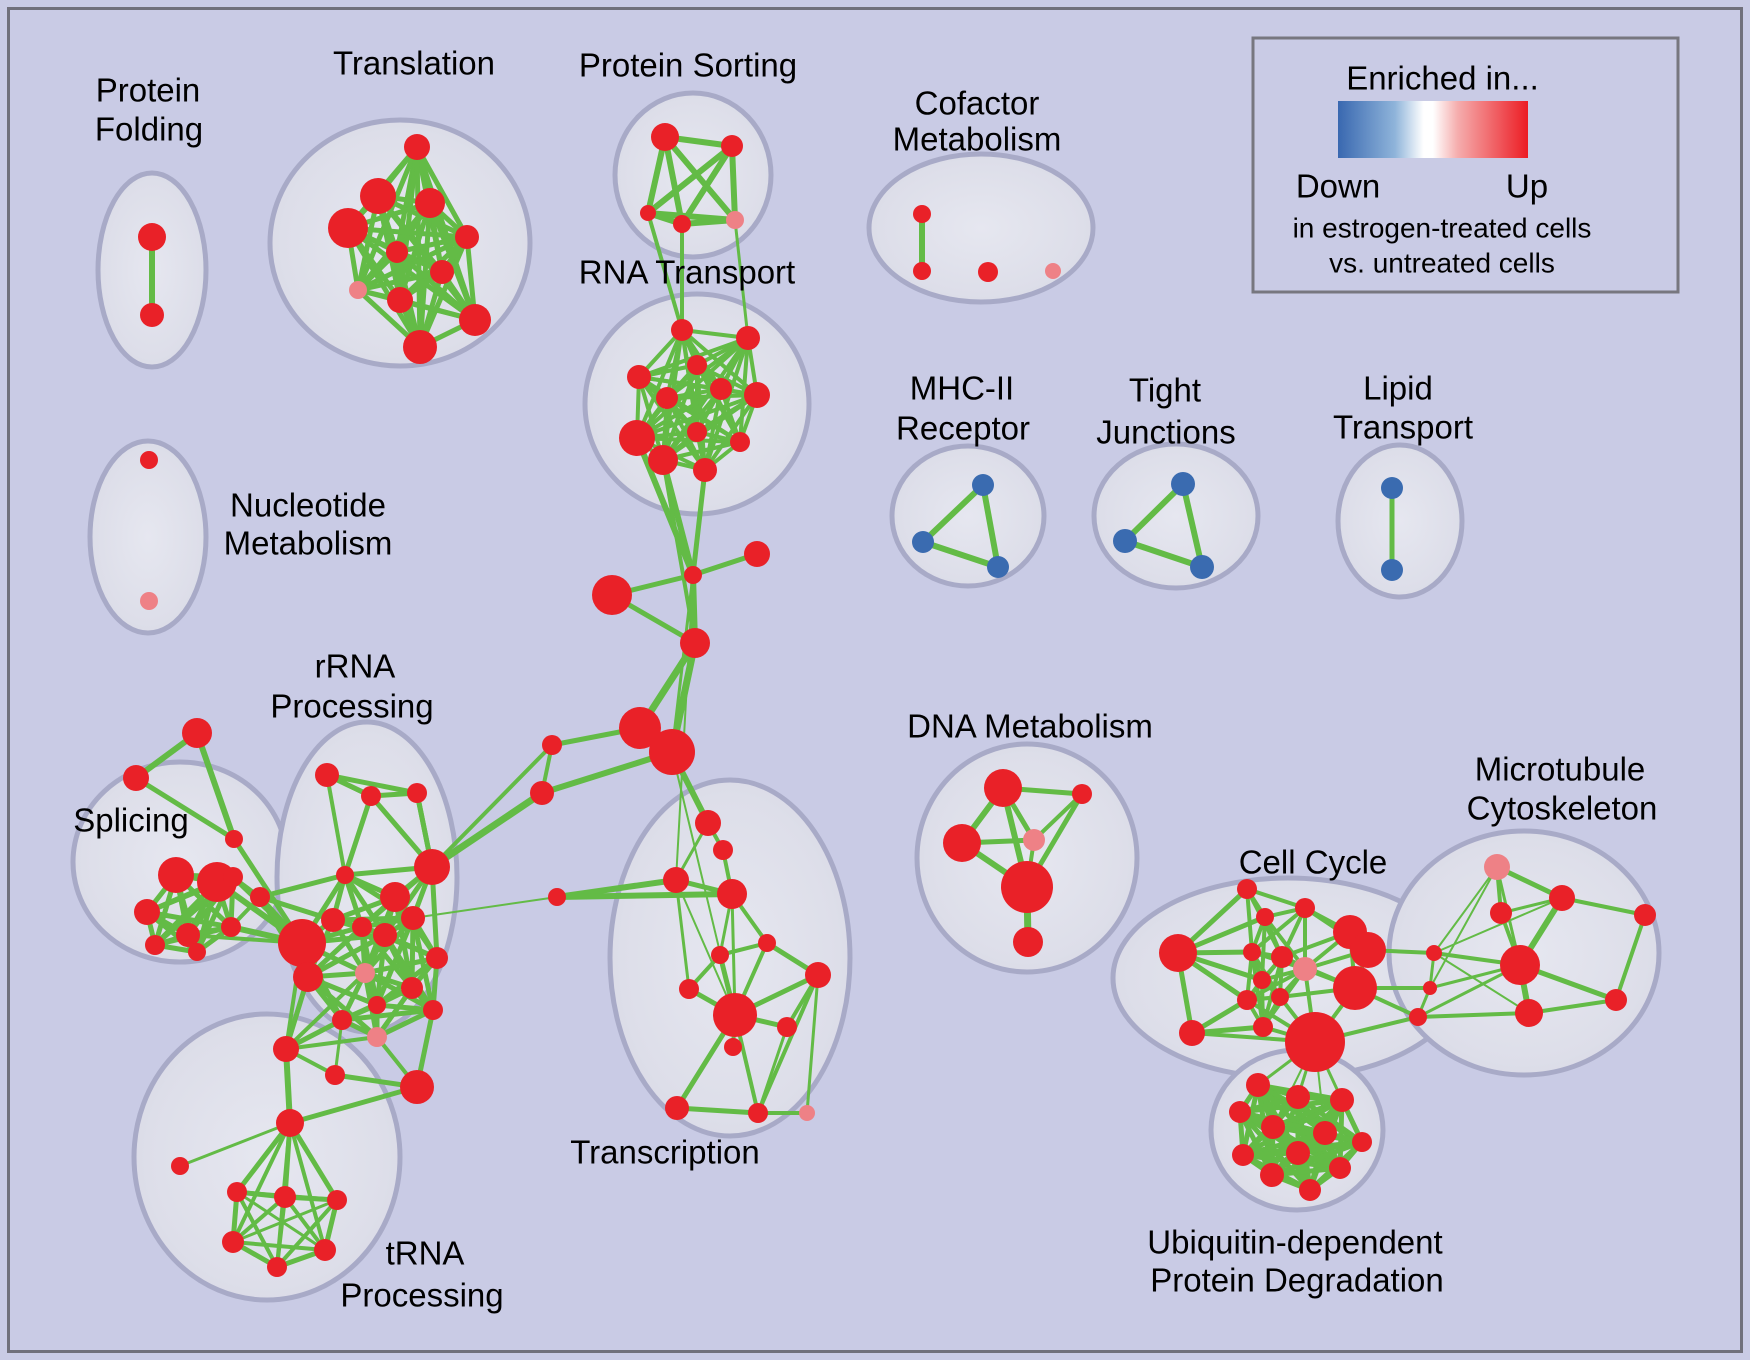 This screenshot has height=1360, width=1750. I want to click on cluster-label-lipid-transport: Transport, so click(1403, 427).